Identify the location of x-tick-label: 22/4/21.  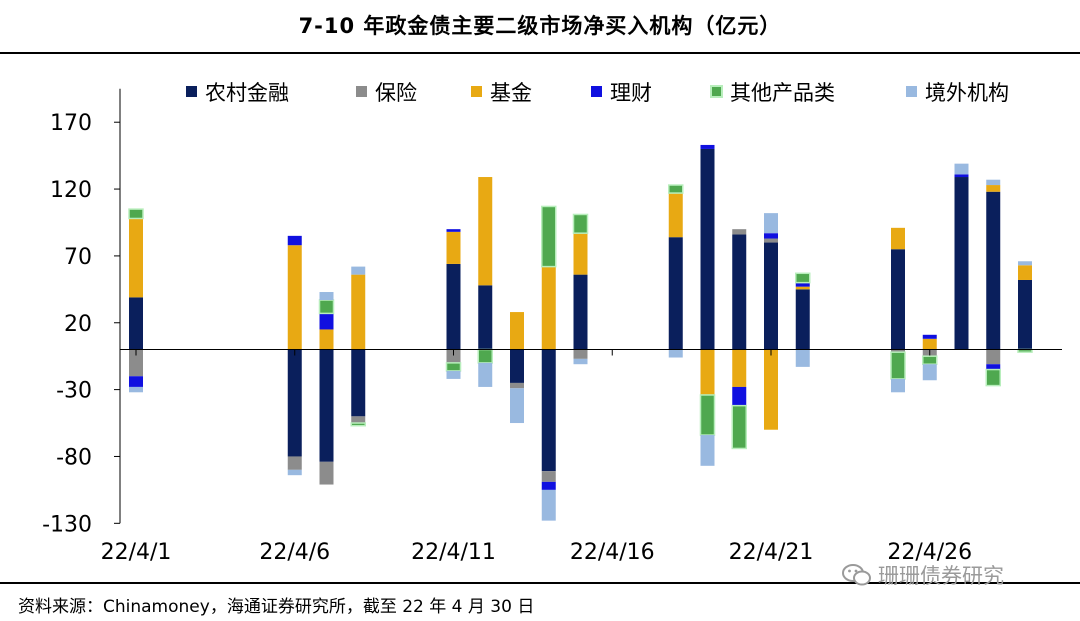
(771, 552).